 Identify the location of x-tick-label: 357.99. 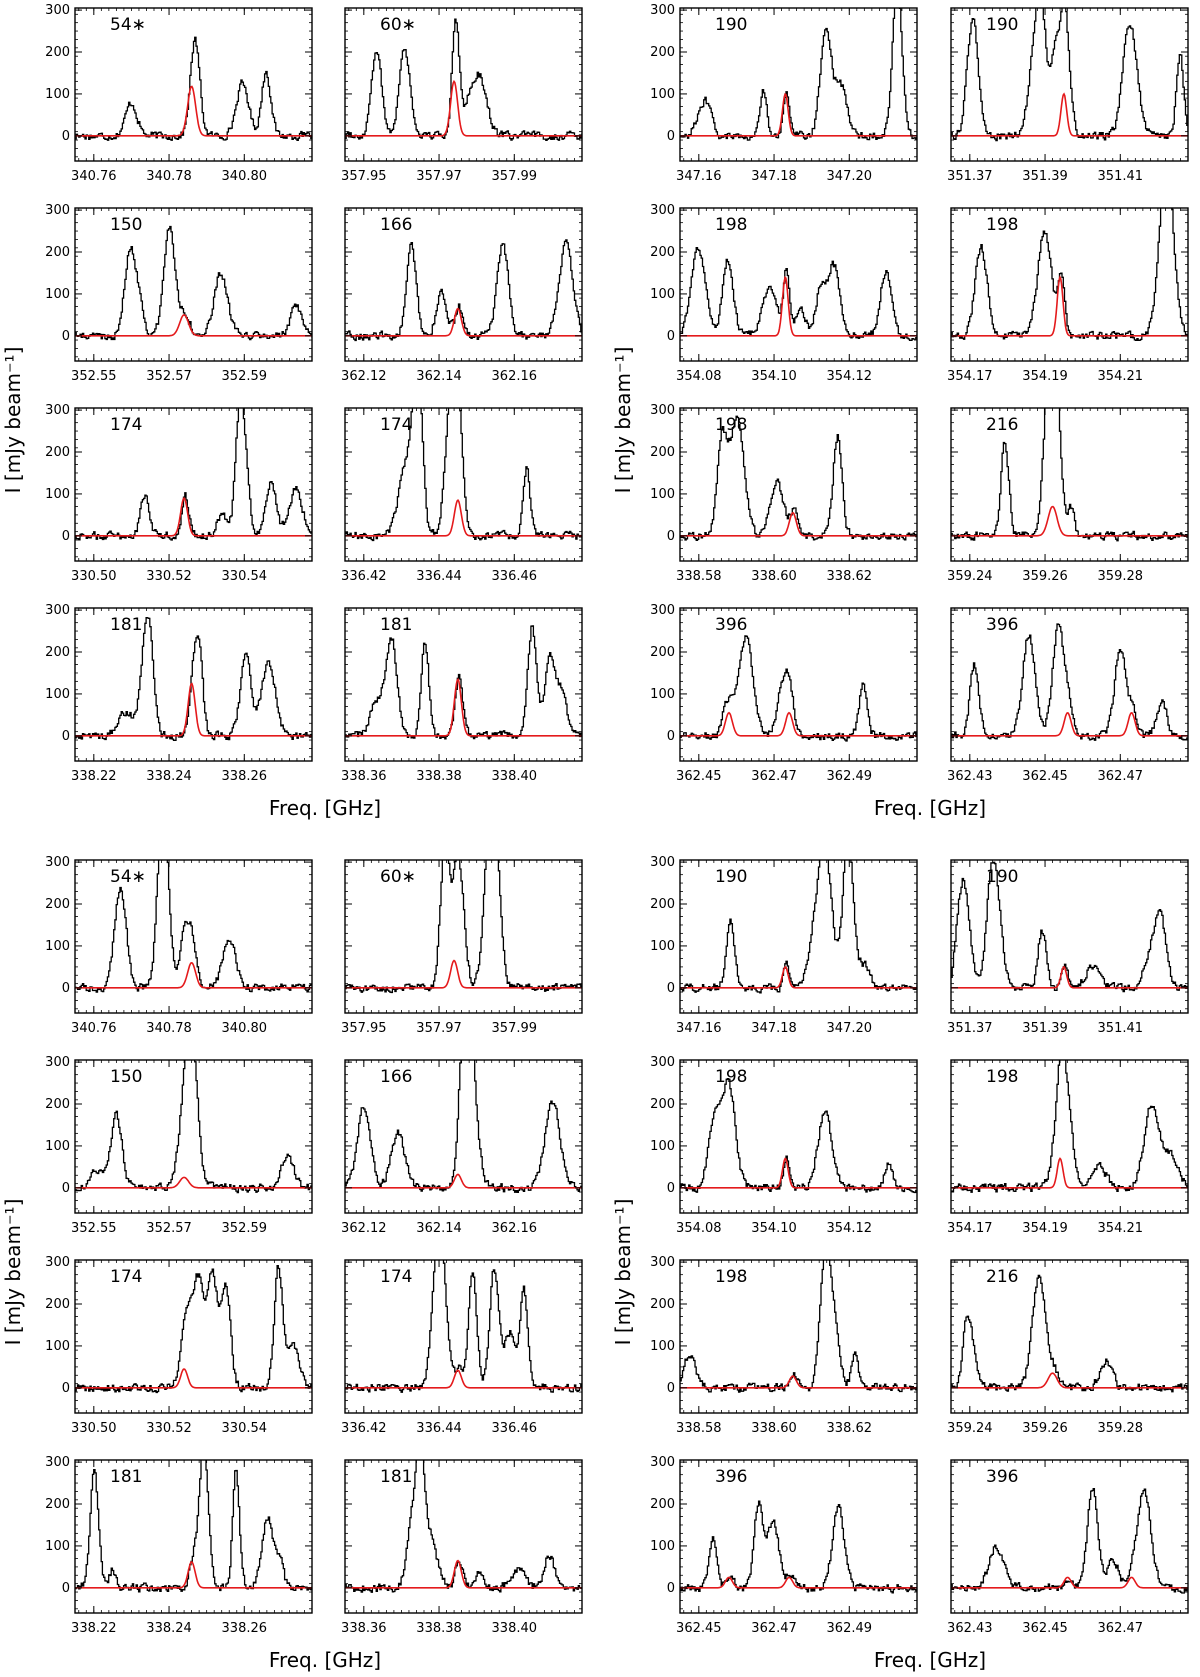
(515, 1028).